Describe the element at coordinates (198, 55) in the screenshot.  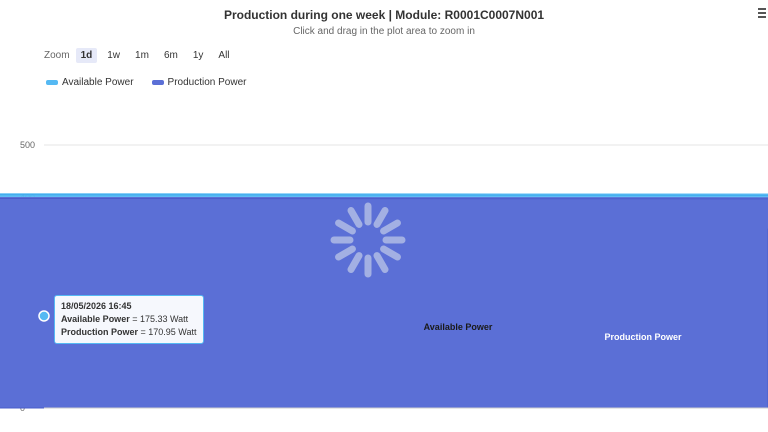
I see `zoom-button-1y: 1y` at that location.